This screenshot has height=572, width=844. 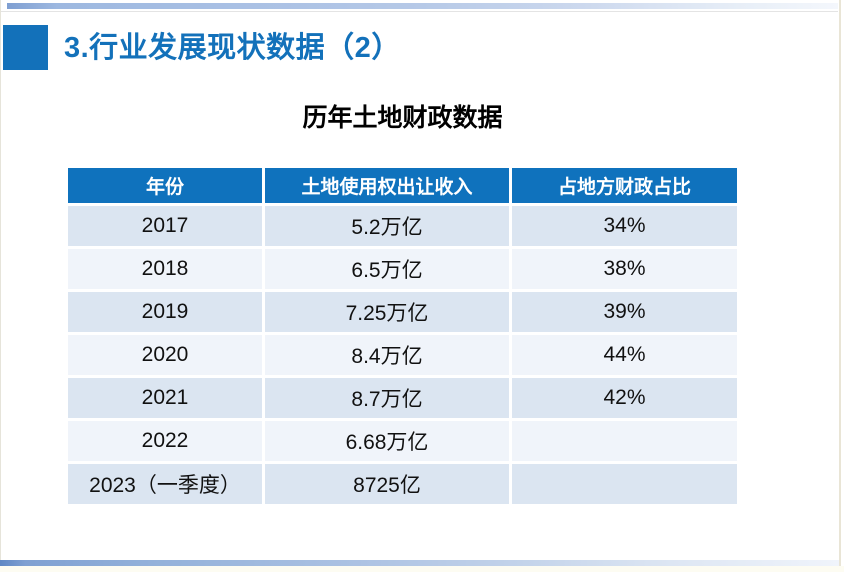 I want to click on table-row: 2021 8.7万亿 42%, so click(x=402, y=398).